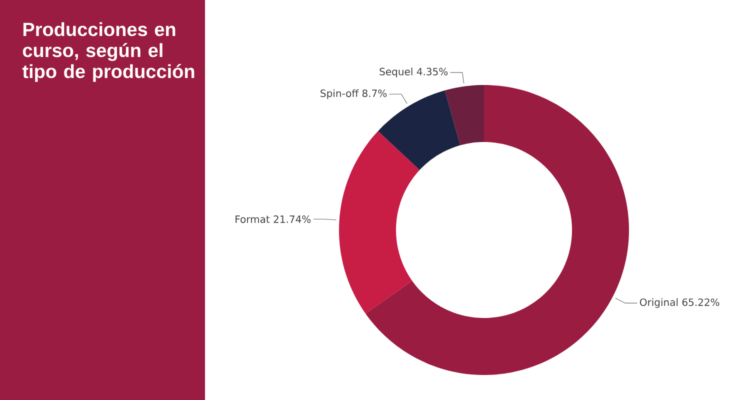 The height and width of the screenshot is (400, 750). Describe the element at coordinates (432, 72) in the screenshot. I see `data-label: 4.35%` at that location.